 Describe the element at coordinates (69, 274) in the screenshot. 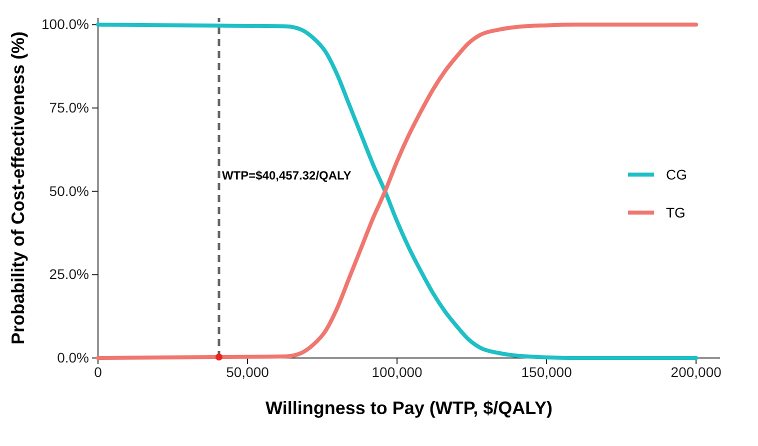

I see `y-tick-label: 25.0%` at that location.